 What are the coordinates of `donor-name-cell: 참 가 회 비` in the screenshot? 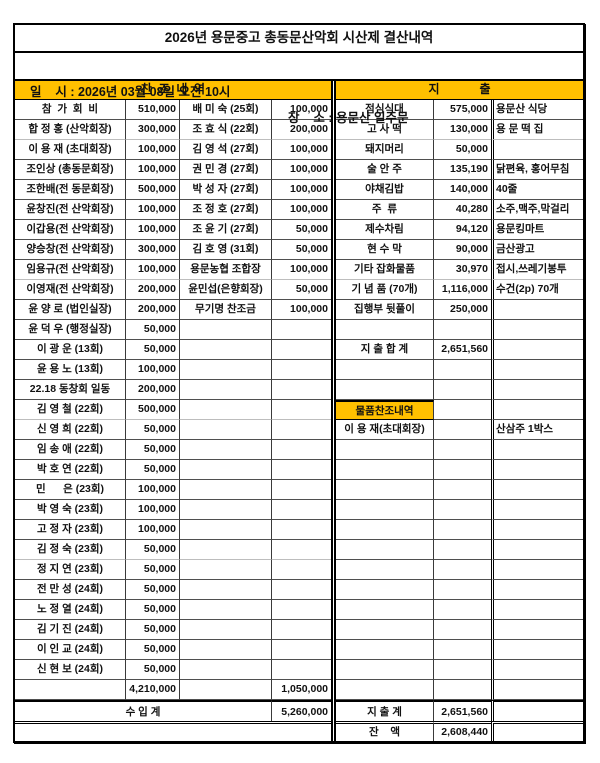 It's located at (70, 110).